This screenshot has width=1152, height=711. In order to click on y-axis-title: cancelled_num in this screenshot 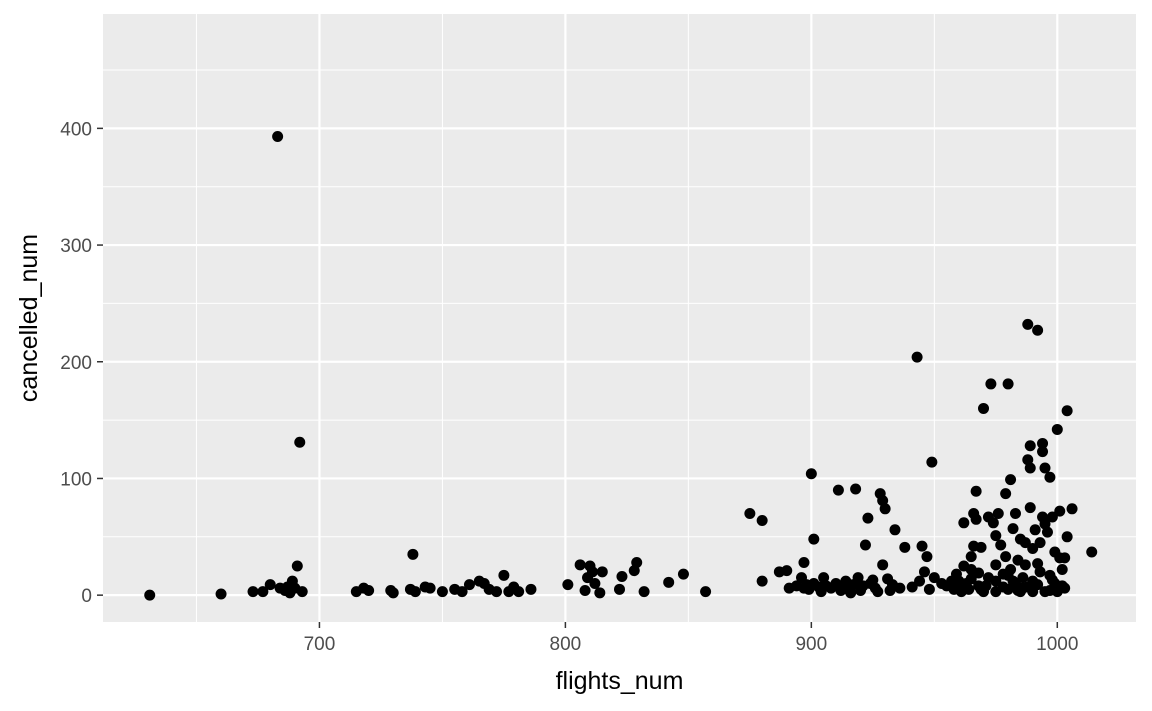, I will do `click(29, 318)`.